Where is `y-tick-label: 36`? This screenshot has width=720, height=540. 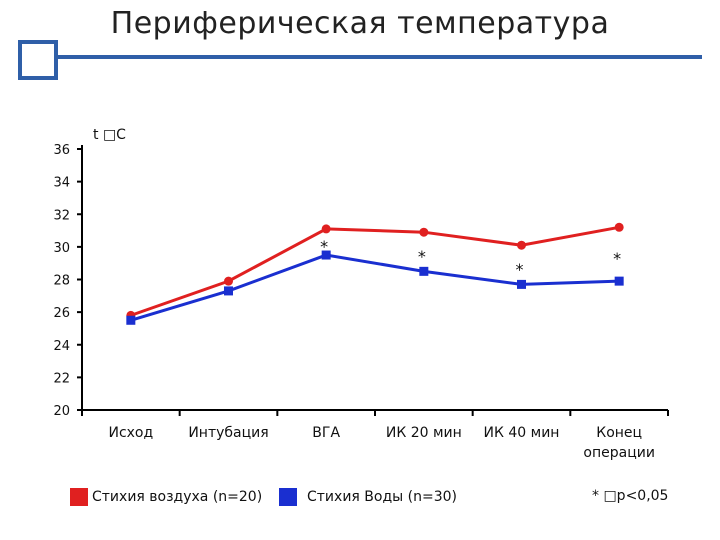 y-tick-label: 36 is located at coordinates (61, 150).